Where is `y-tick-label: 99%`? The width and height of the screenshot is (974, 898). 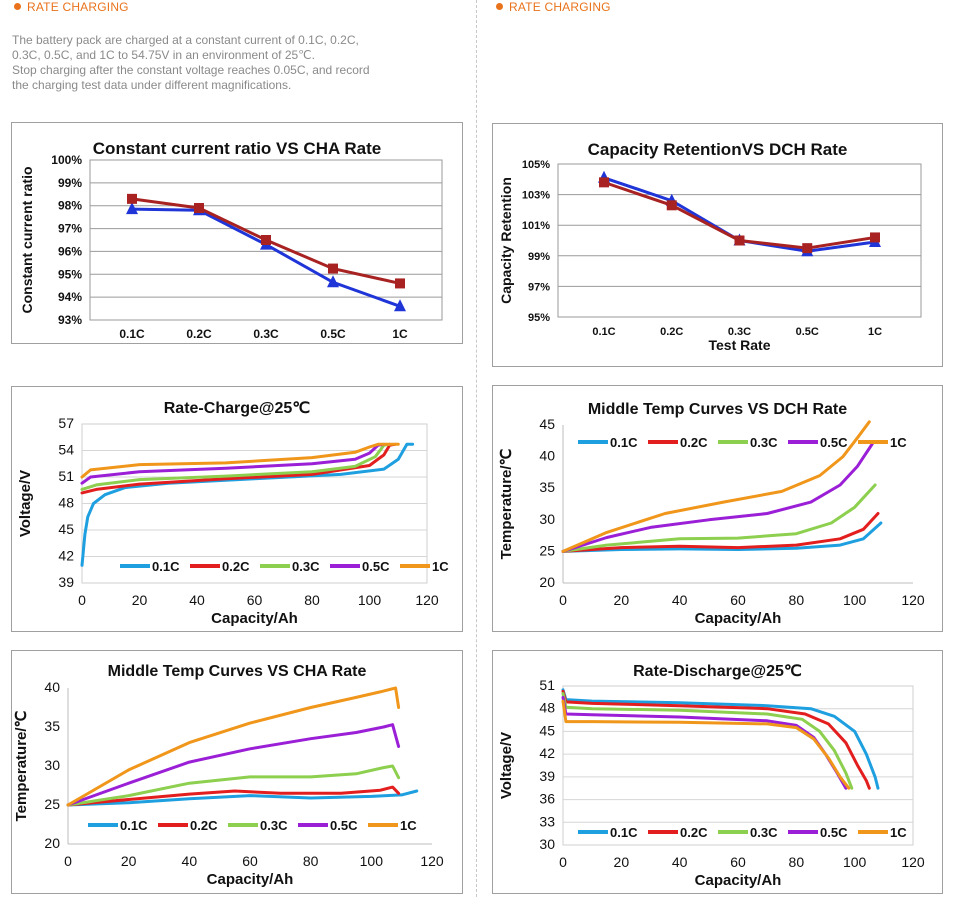
y-tick-label: 99% is located at coordinates (70, 183).